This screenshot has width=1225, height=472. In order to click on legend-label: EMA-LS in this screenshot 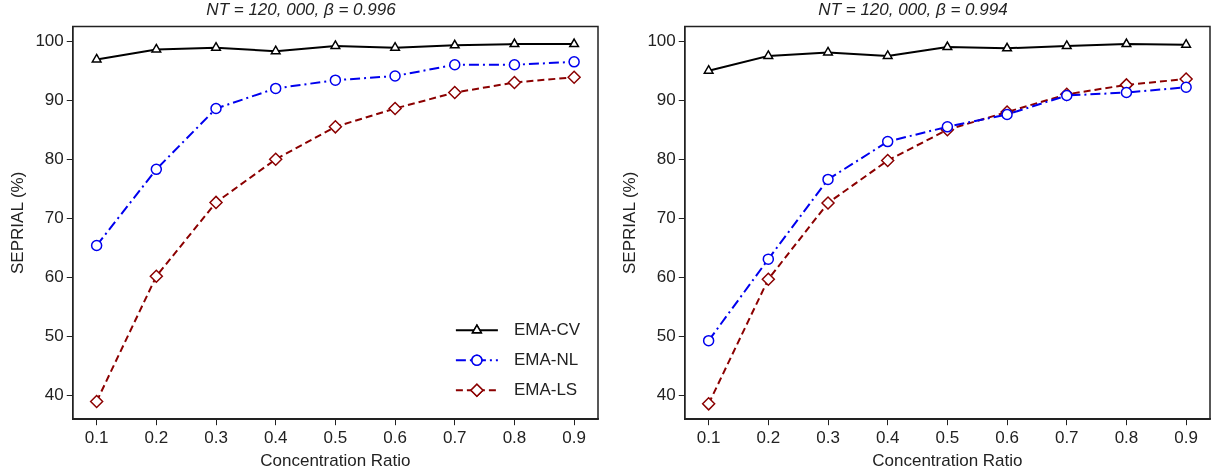, I will do `click(545, 389)`.